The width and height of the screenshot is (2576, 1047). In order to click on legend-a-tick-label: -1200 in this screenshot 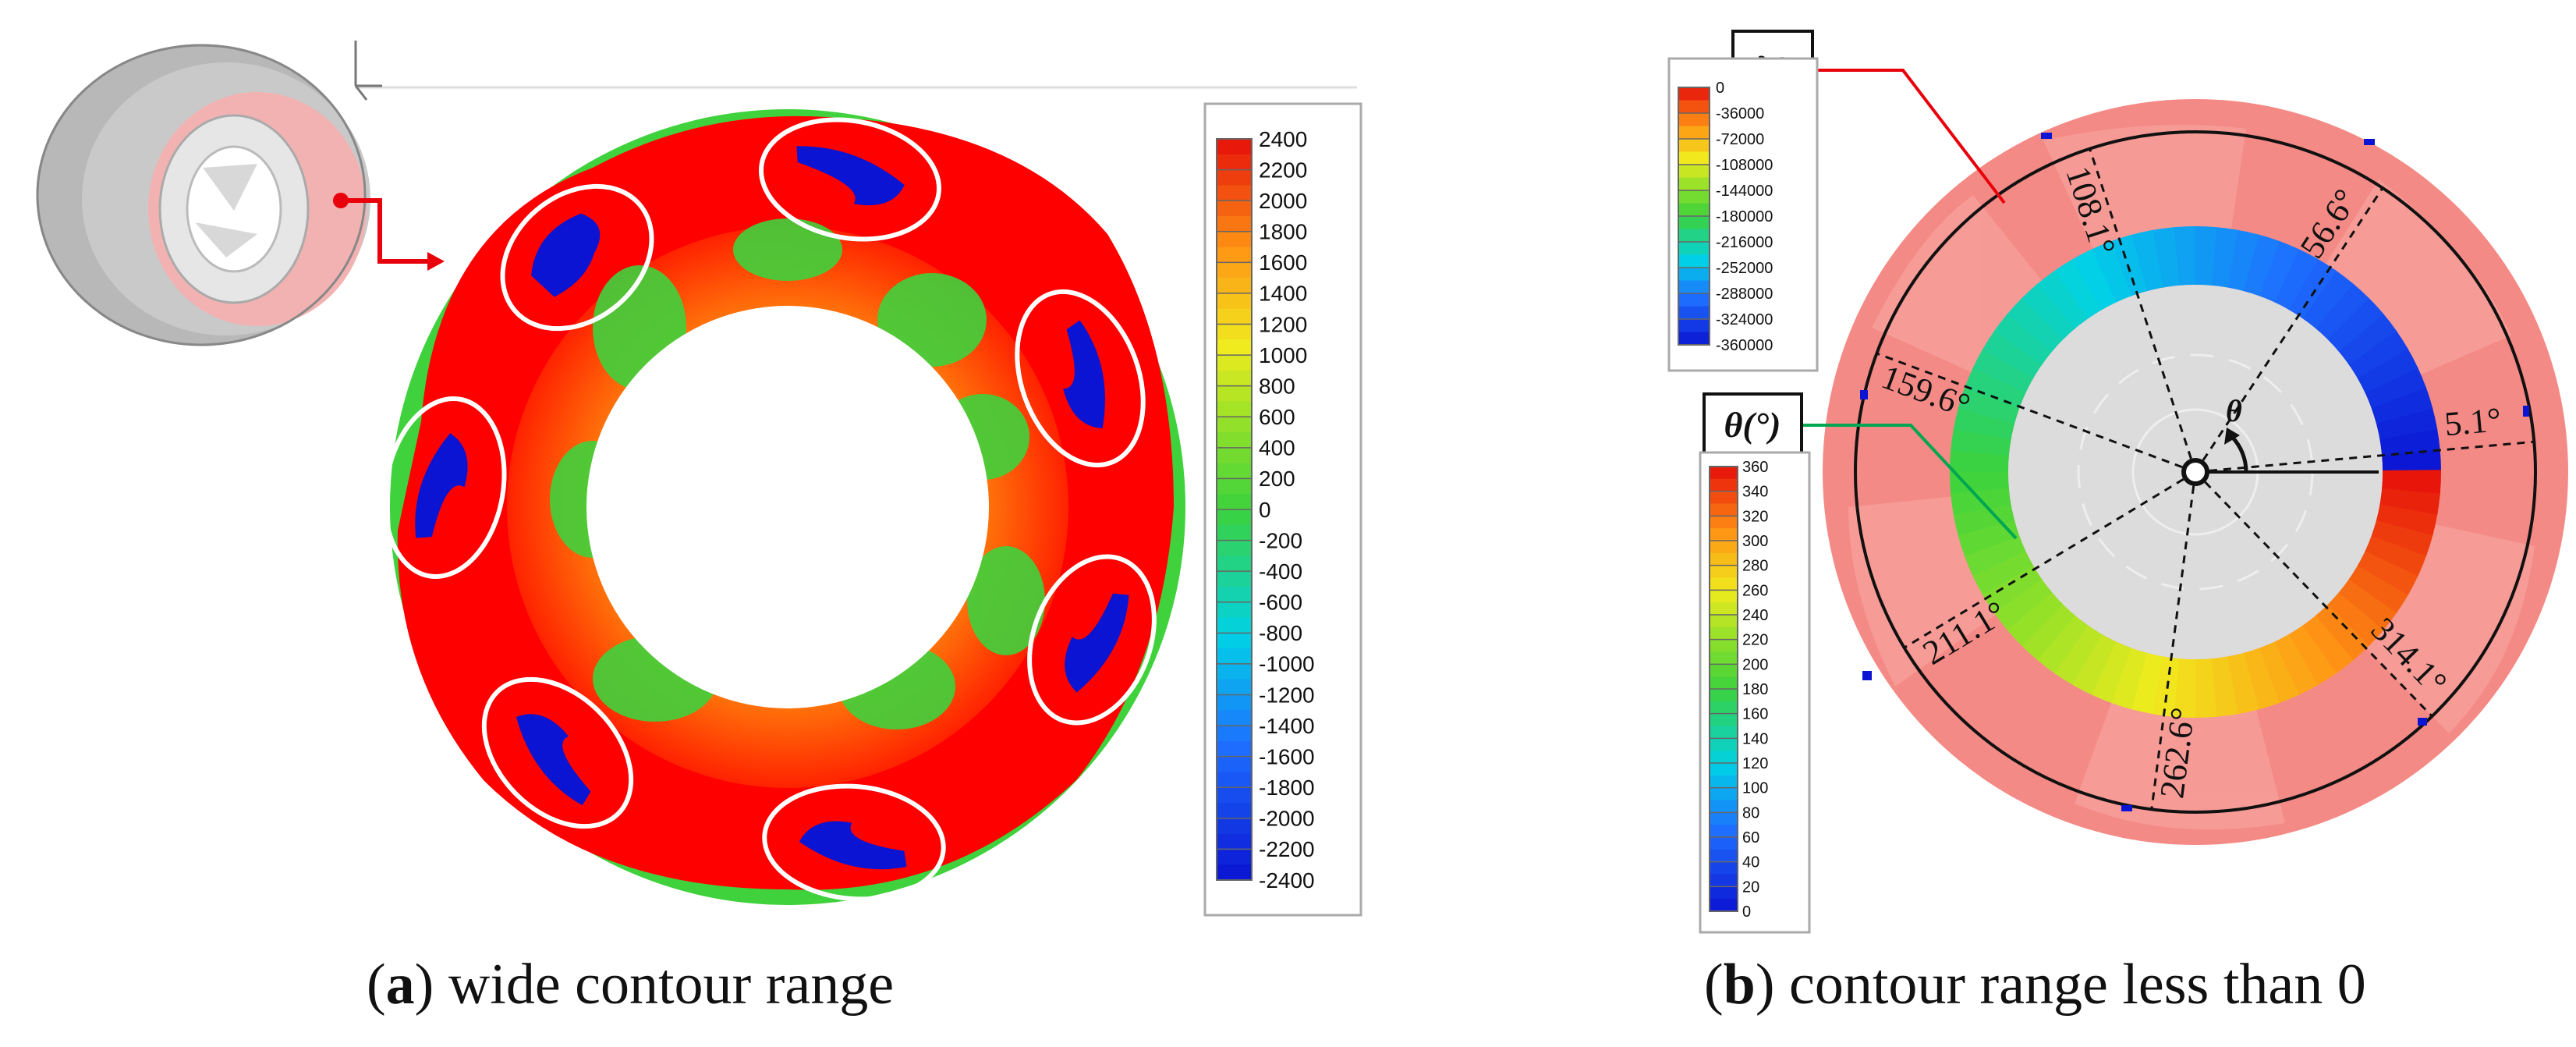, I will do `click(1287, 695)`.